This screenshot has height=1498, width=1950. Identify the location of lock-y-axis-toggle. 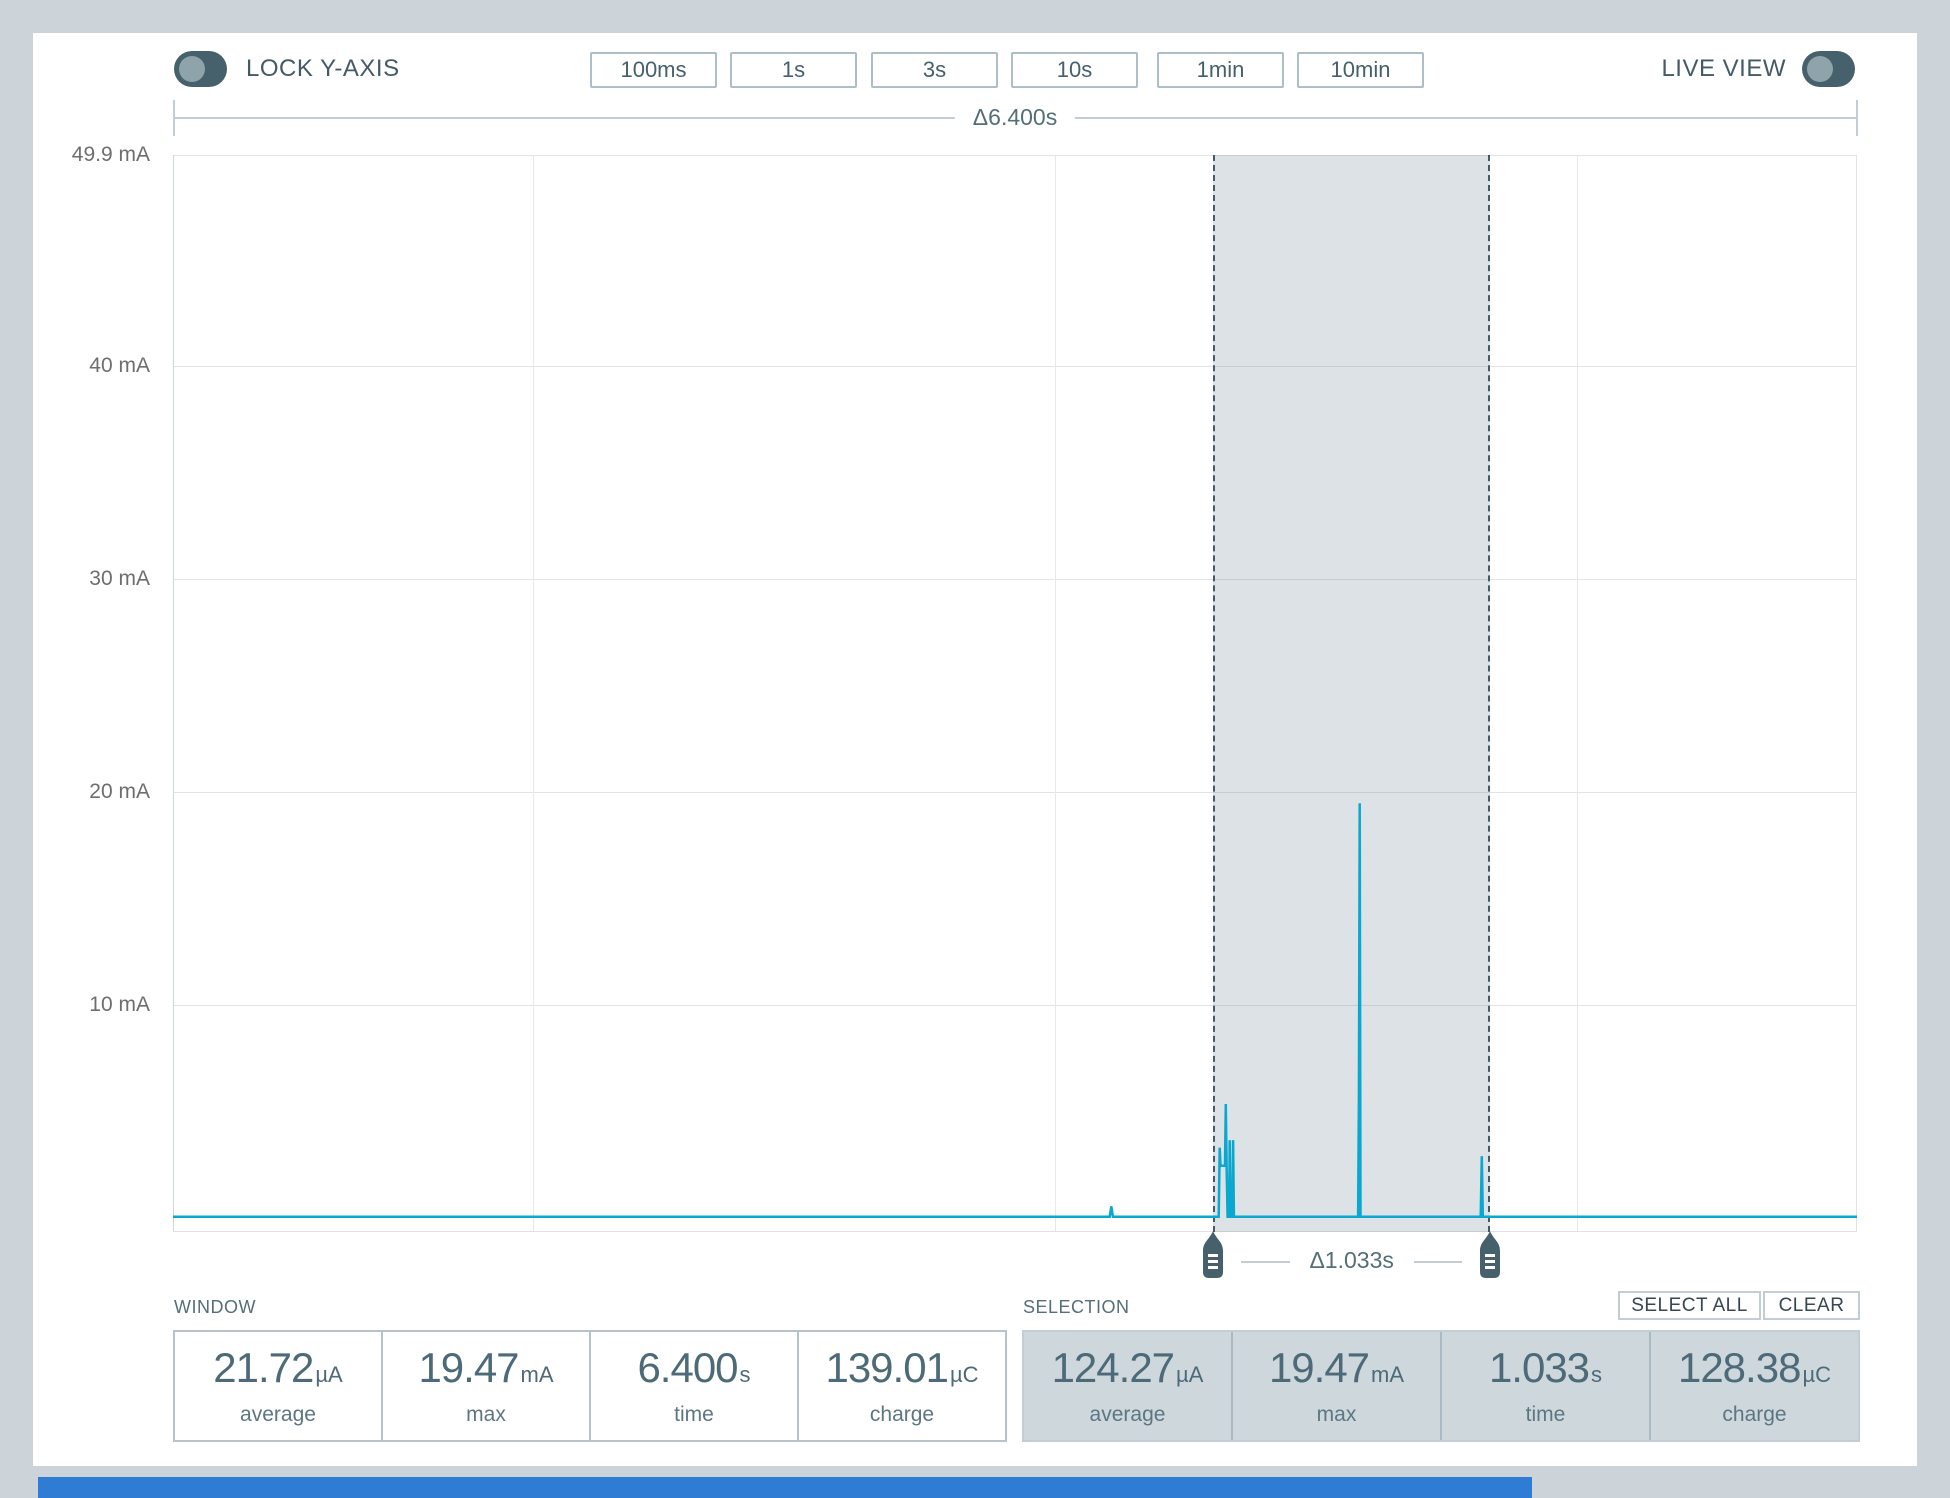
(200, 69).